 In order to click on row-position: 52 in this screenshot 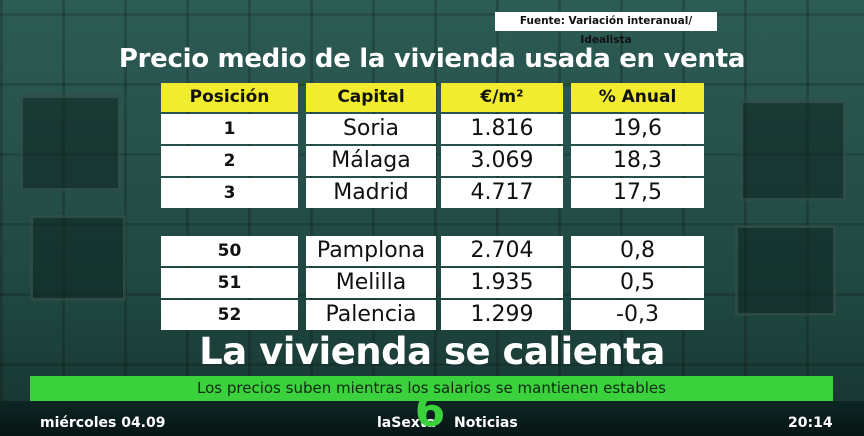, I will do `click(229, 315)`.